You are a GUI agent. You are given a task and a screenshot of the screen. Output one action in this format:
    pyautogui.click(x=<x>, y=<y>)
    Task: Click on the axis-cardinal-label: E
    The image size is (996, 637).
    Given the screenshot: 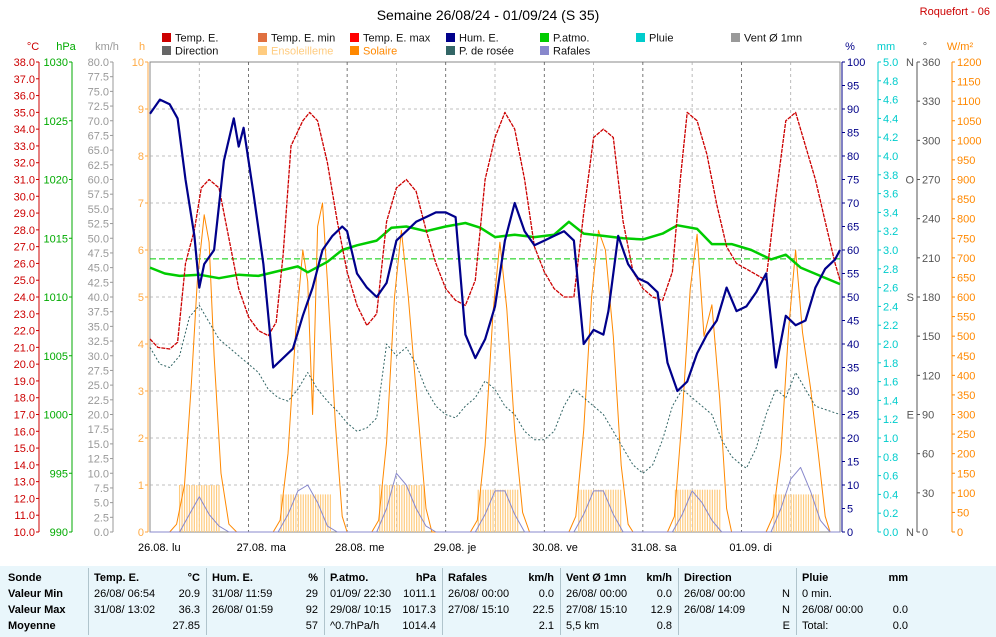 What is the action you would take?
    pyautogui.click(x=910, y=416)
    